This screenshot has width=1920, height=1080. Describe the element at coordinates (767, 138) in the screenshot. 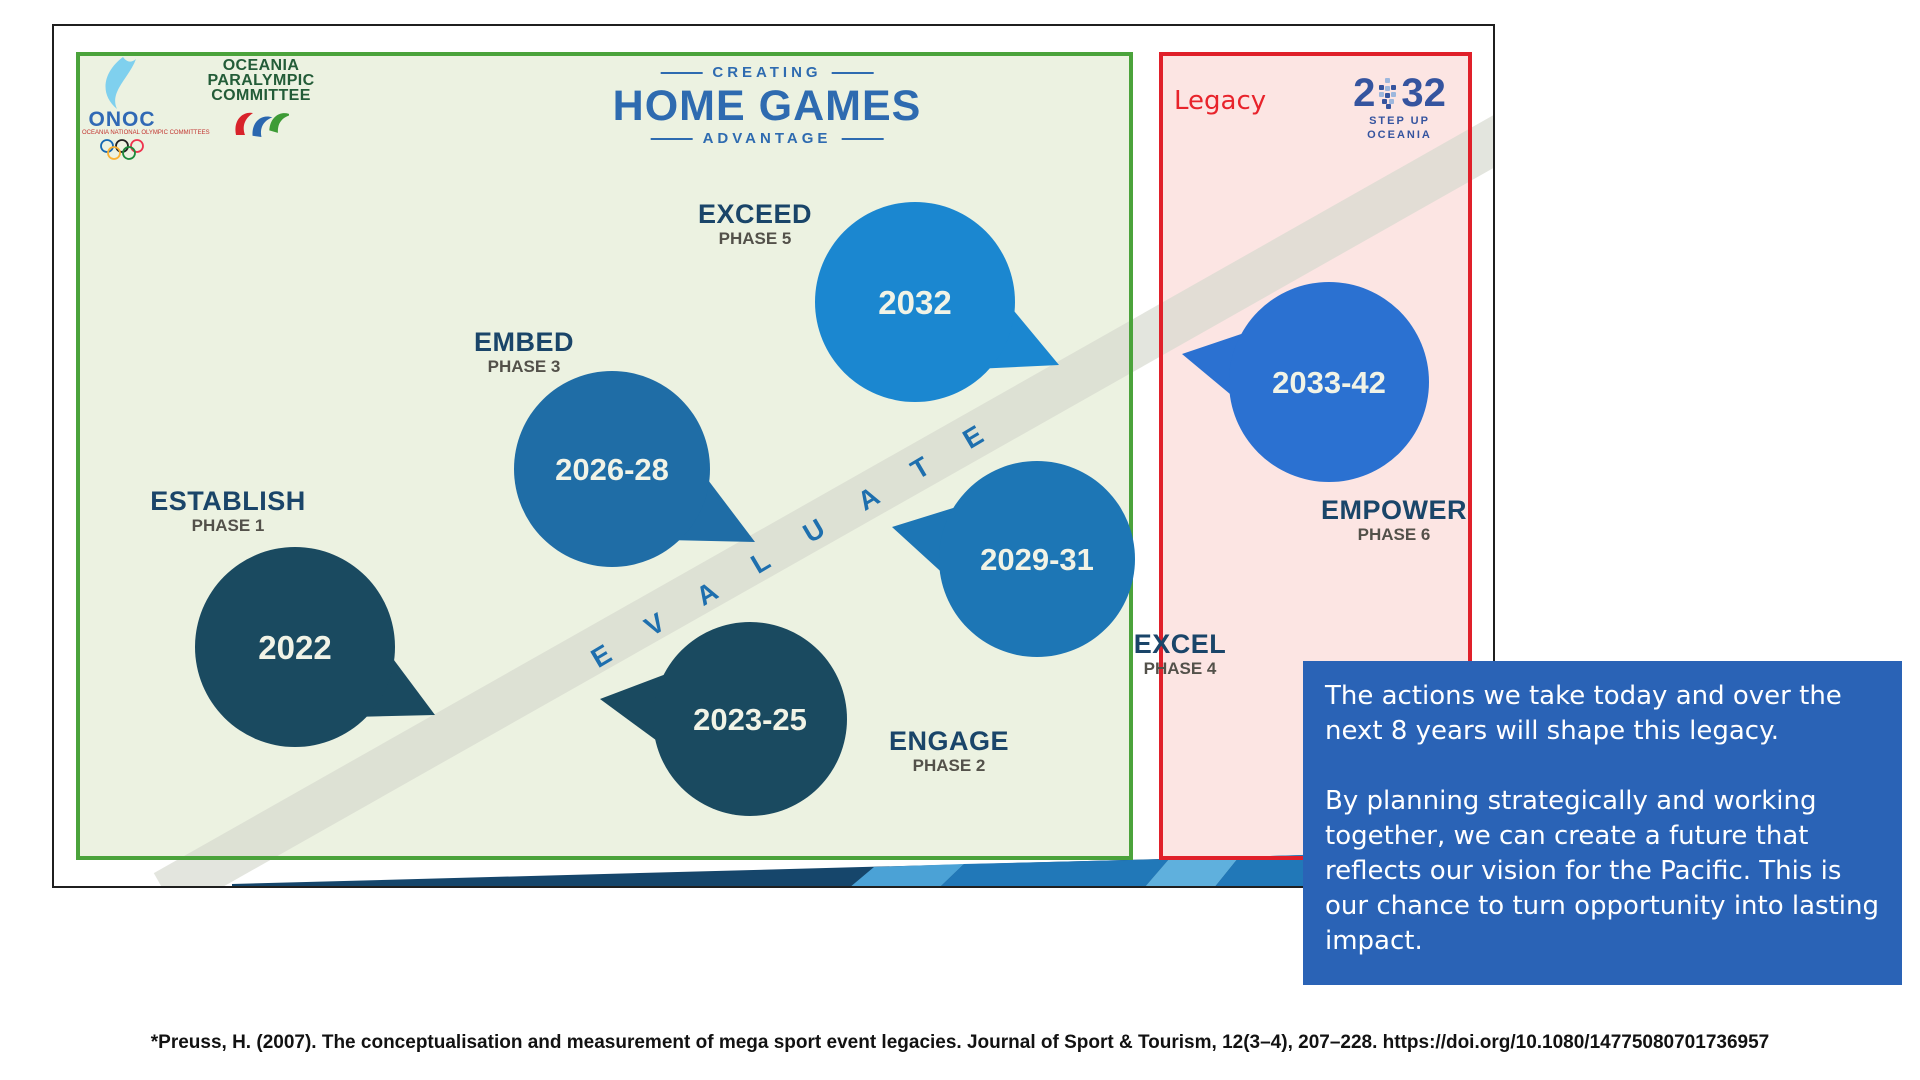

I see `title-bottom: ADVANTAGE` at that location.